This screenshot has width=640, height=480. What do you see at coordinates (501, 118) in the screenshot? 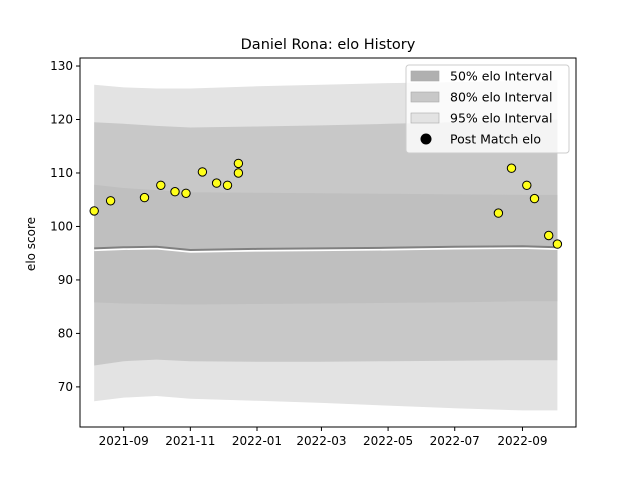
I see `legend-entry-label: 95% elo Interval` at bounding box center [501, 118].